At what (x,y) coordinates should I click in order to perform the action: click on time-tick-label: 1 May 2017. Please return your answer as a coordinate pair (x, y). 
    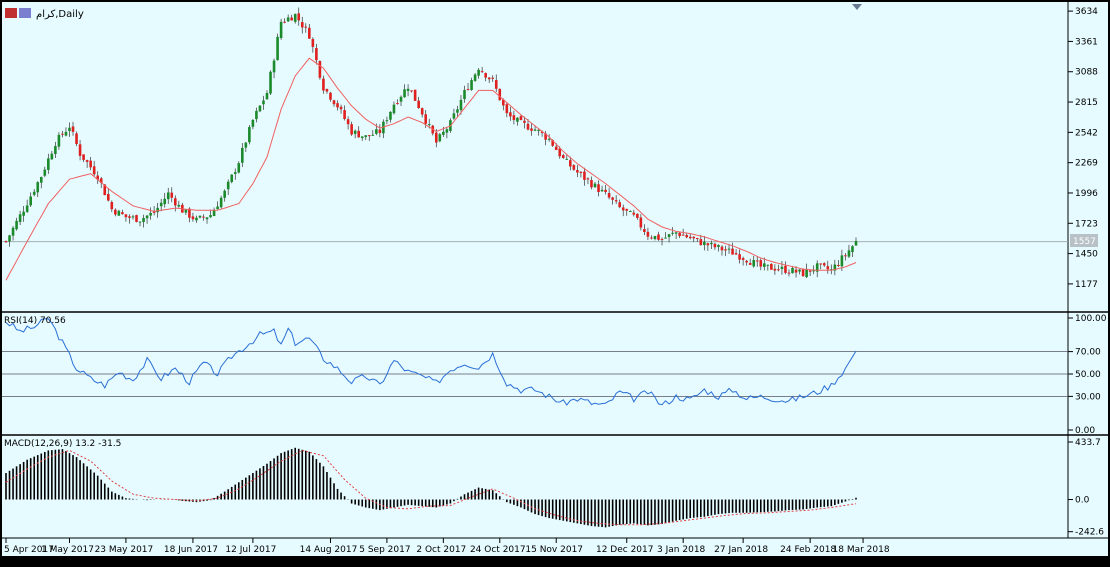
    Looking at the image, I should click on (67, 550).